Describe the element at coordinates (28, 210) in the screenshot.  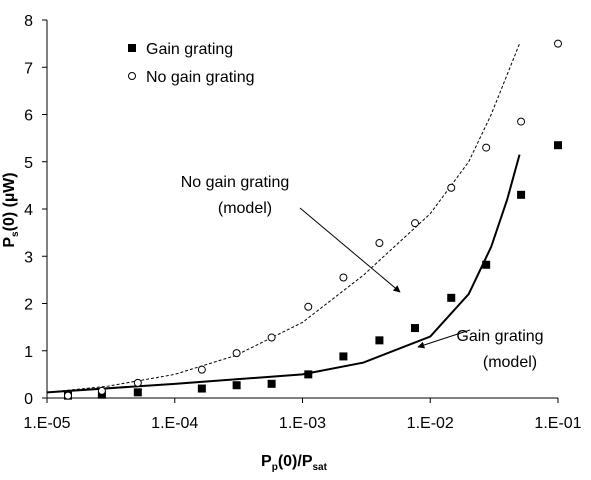
I see `y-tick-label: 4` at that location.